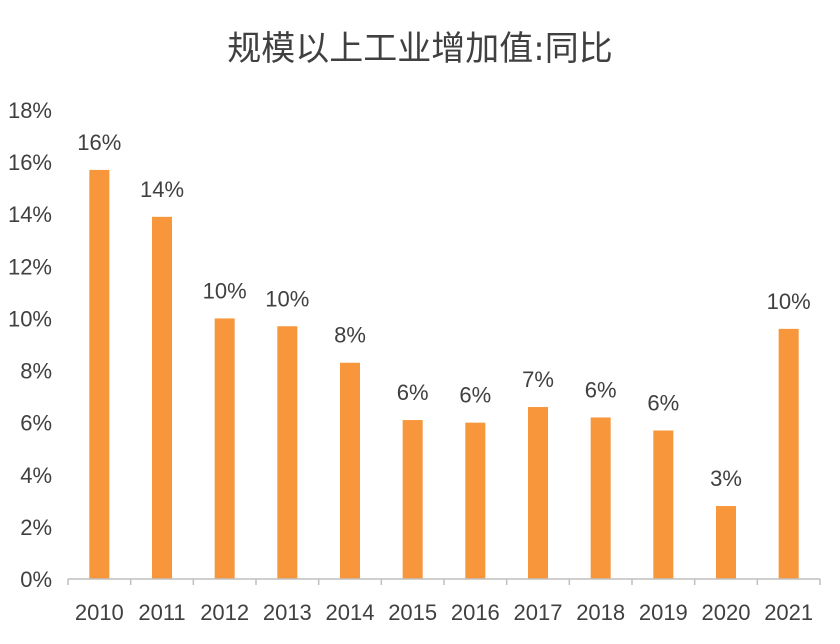  Describe the element at coordinates (538, 493) in the screenshot. I see `bar-2017` at that location.